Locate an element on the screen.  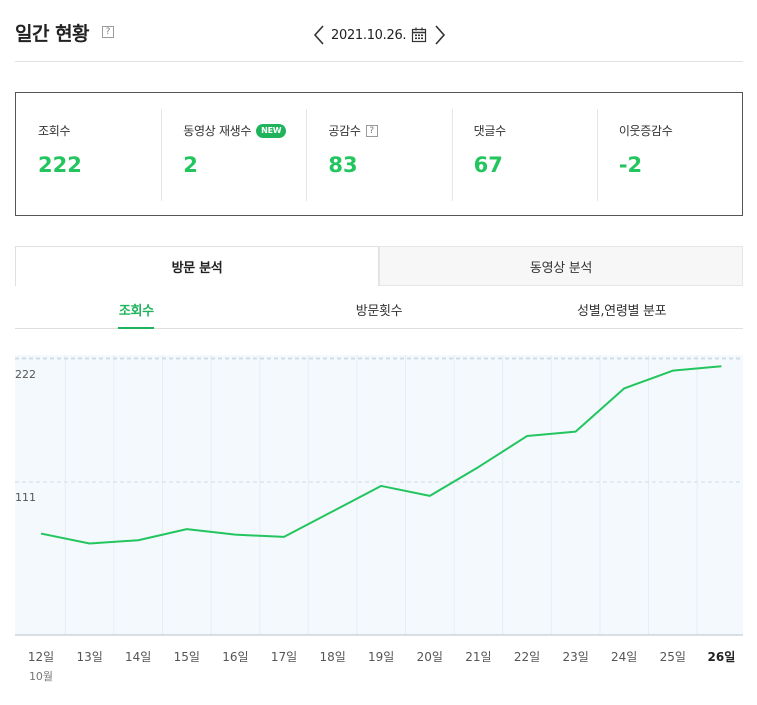
x-tick-label: 25일 is located at coordinates (673, 657).